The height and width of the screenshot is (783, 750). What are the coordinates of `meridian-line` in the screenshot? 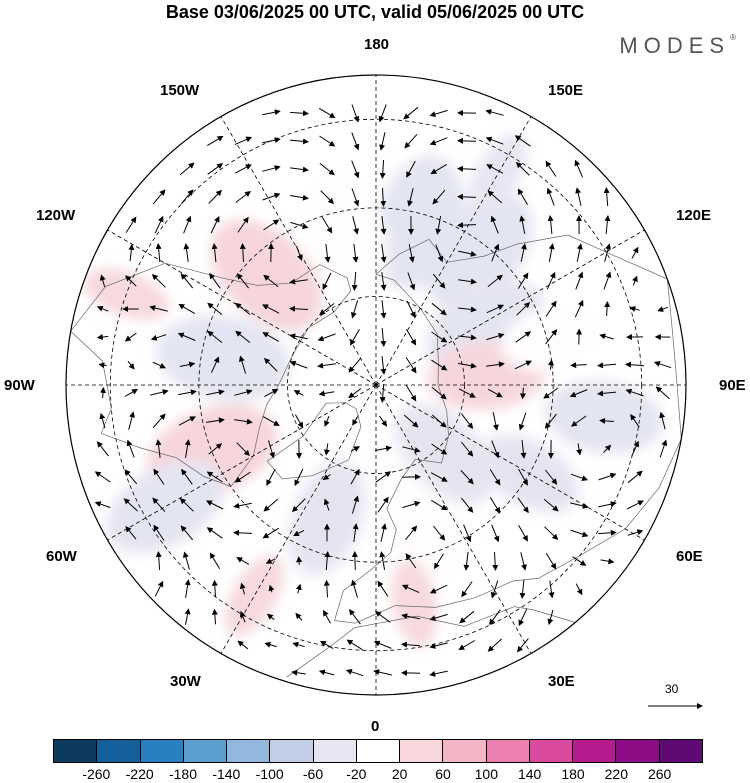 It's located at (298, 519).